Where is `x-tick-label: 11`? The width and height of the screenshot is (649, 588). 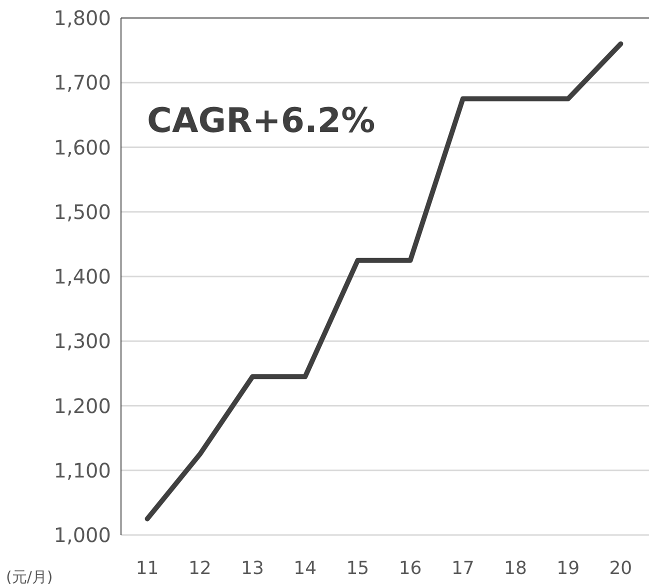
x-tick-label: 11 is located at coordinates (147, 568).